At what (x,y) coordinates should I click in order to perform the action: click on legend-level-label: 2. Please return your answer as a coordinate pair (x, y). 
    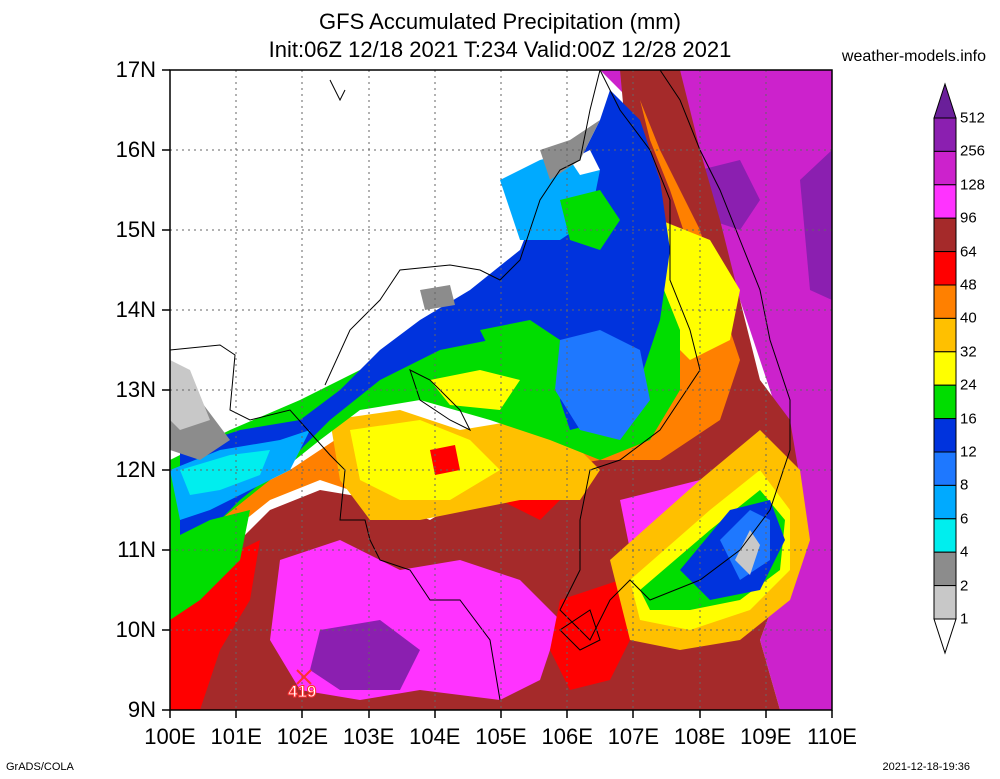
    Looking at the image, I should click on (964, 586).